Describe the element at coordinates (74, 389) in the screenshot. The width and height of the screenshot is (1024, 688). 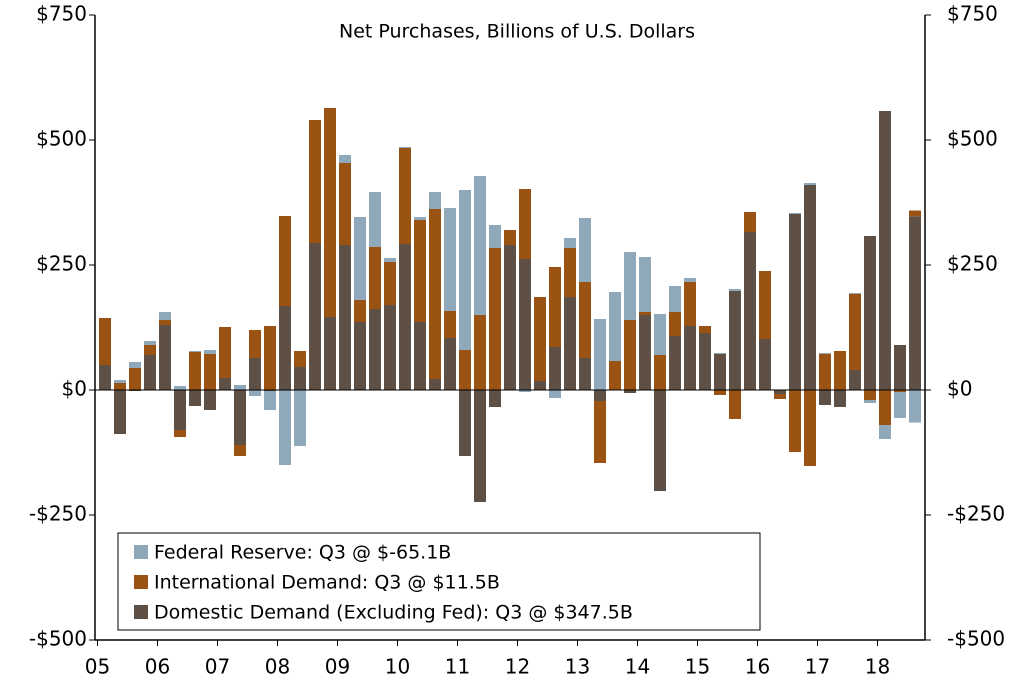
I see `y-tick-label: $0` at that location.